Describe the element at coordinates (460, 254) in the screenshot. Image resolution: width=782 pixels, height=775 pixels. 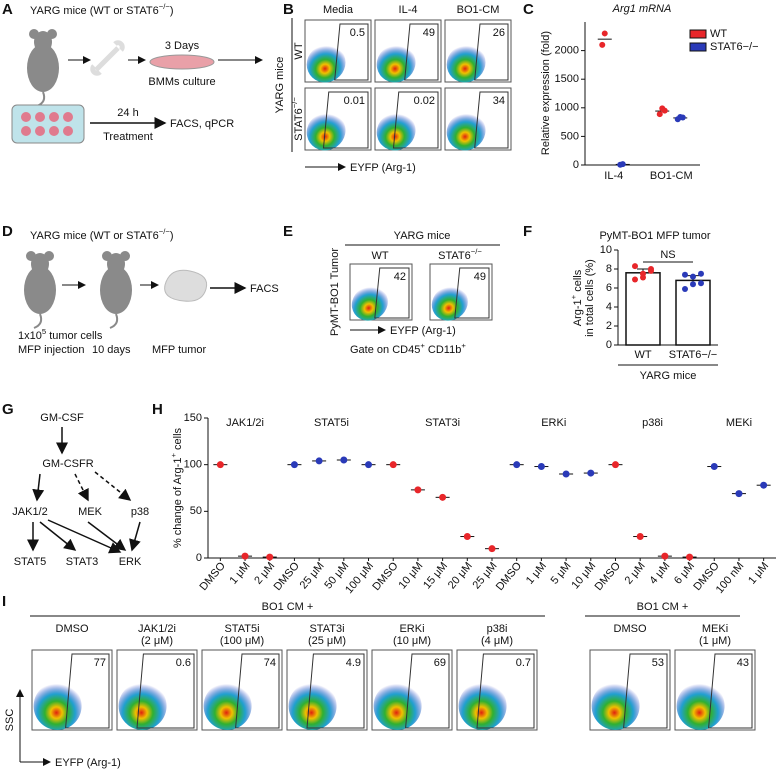
I see `column-label: STAT6−/−` at that location.